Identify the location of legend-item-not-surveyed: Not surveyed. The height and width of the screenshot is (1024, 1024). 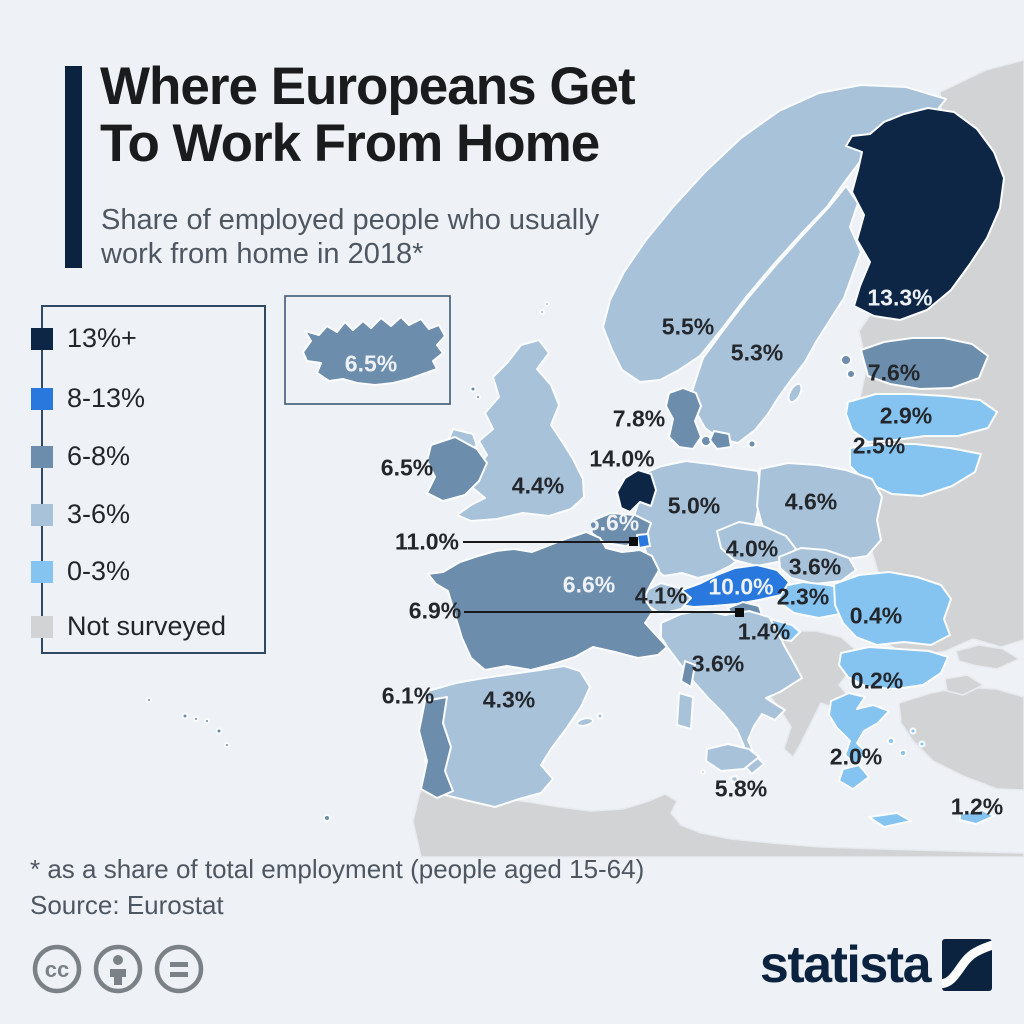
(128, 626).